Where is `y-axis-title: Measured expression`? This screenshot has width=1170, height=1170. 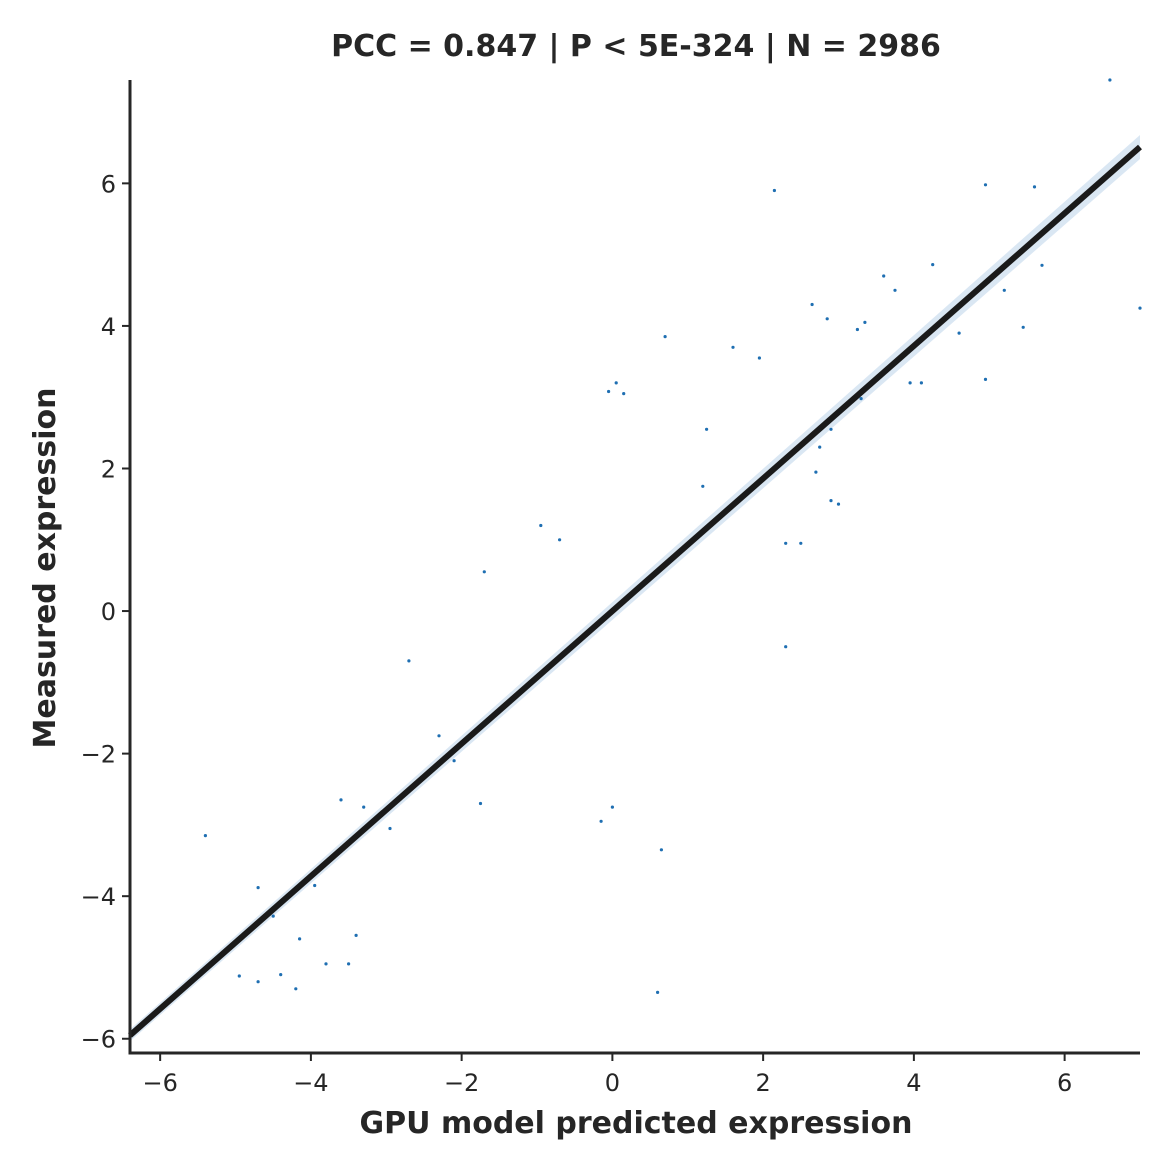
y-axis-title: Measured expression is located at coordinates (45, 568).